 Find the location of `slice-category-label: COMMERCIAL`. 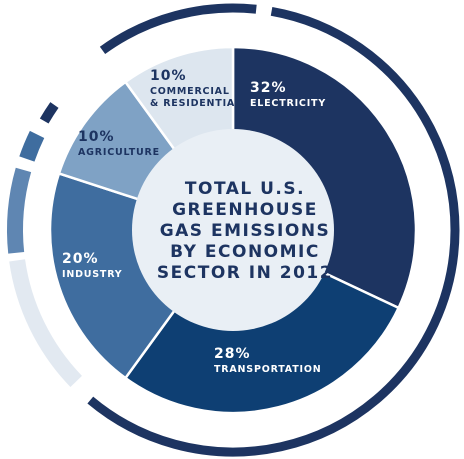

slice-category-label: COMMERCIAL is located at coordinates (190, 91).